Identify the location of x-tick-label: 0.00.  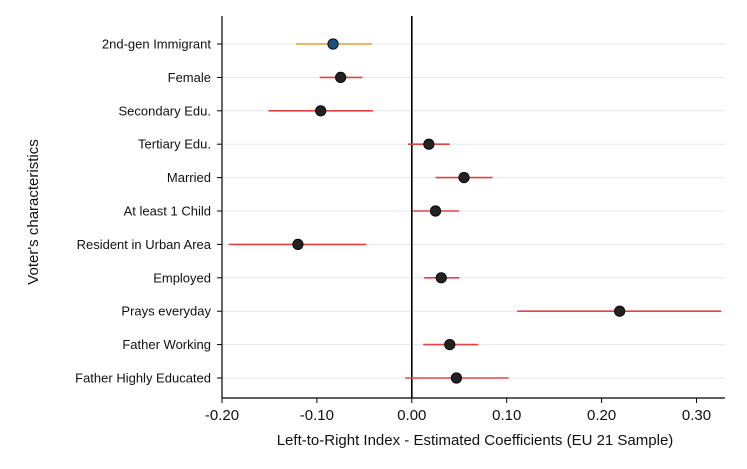
(411, 415).